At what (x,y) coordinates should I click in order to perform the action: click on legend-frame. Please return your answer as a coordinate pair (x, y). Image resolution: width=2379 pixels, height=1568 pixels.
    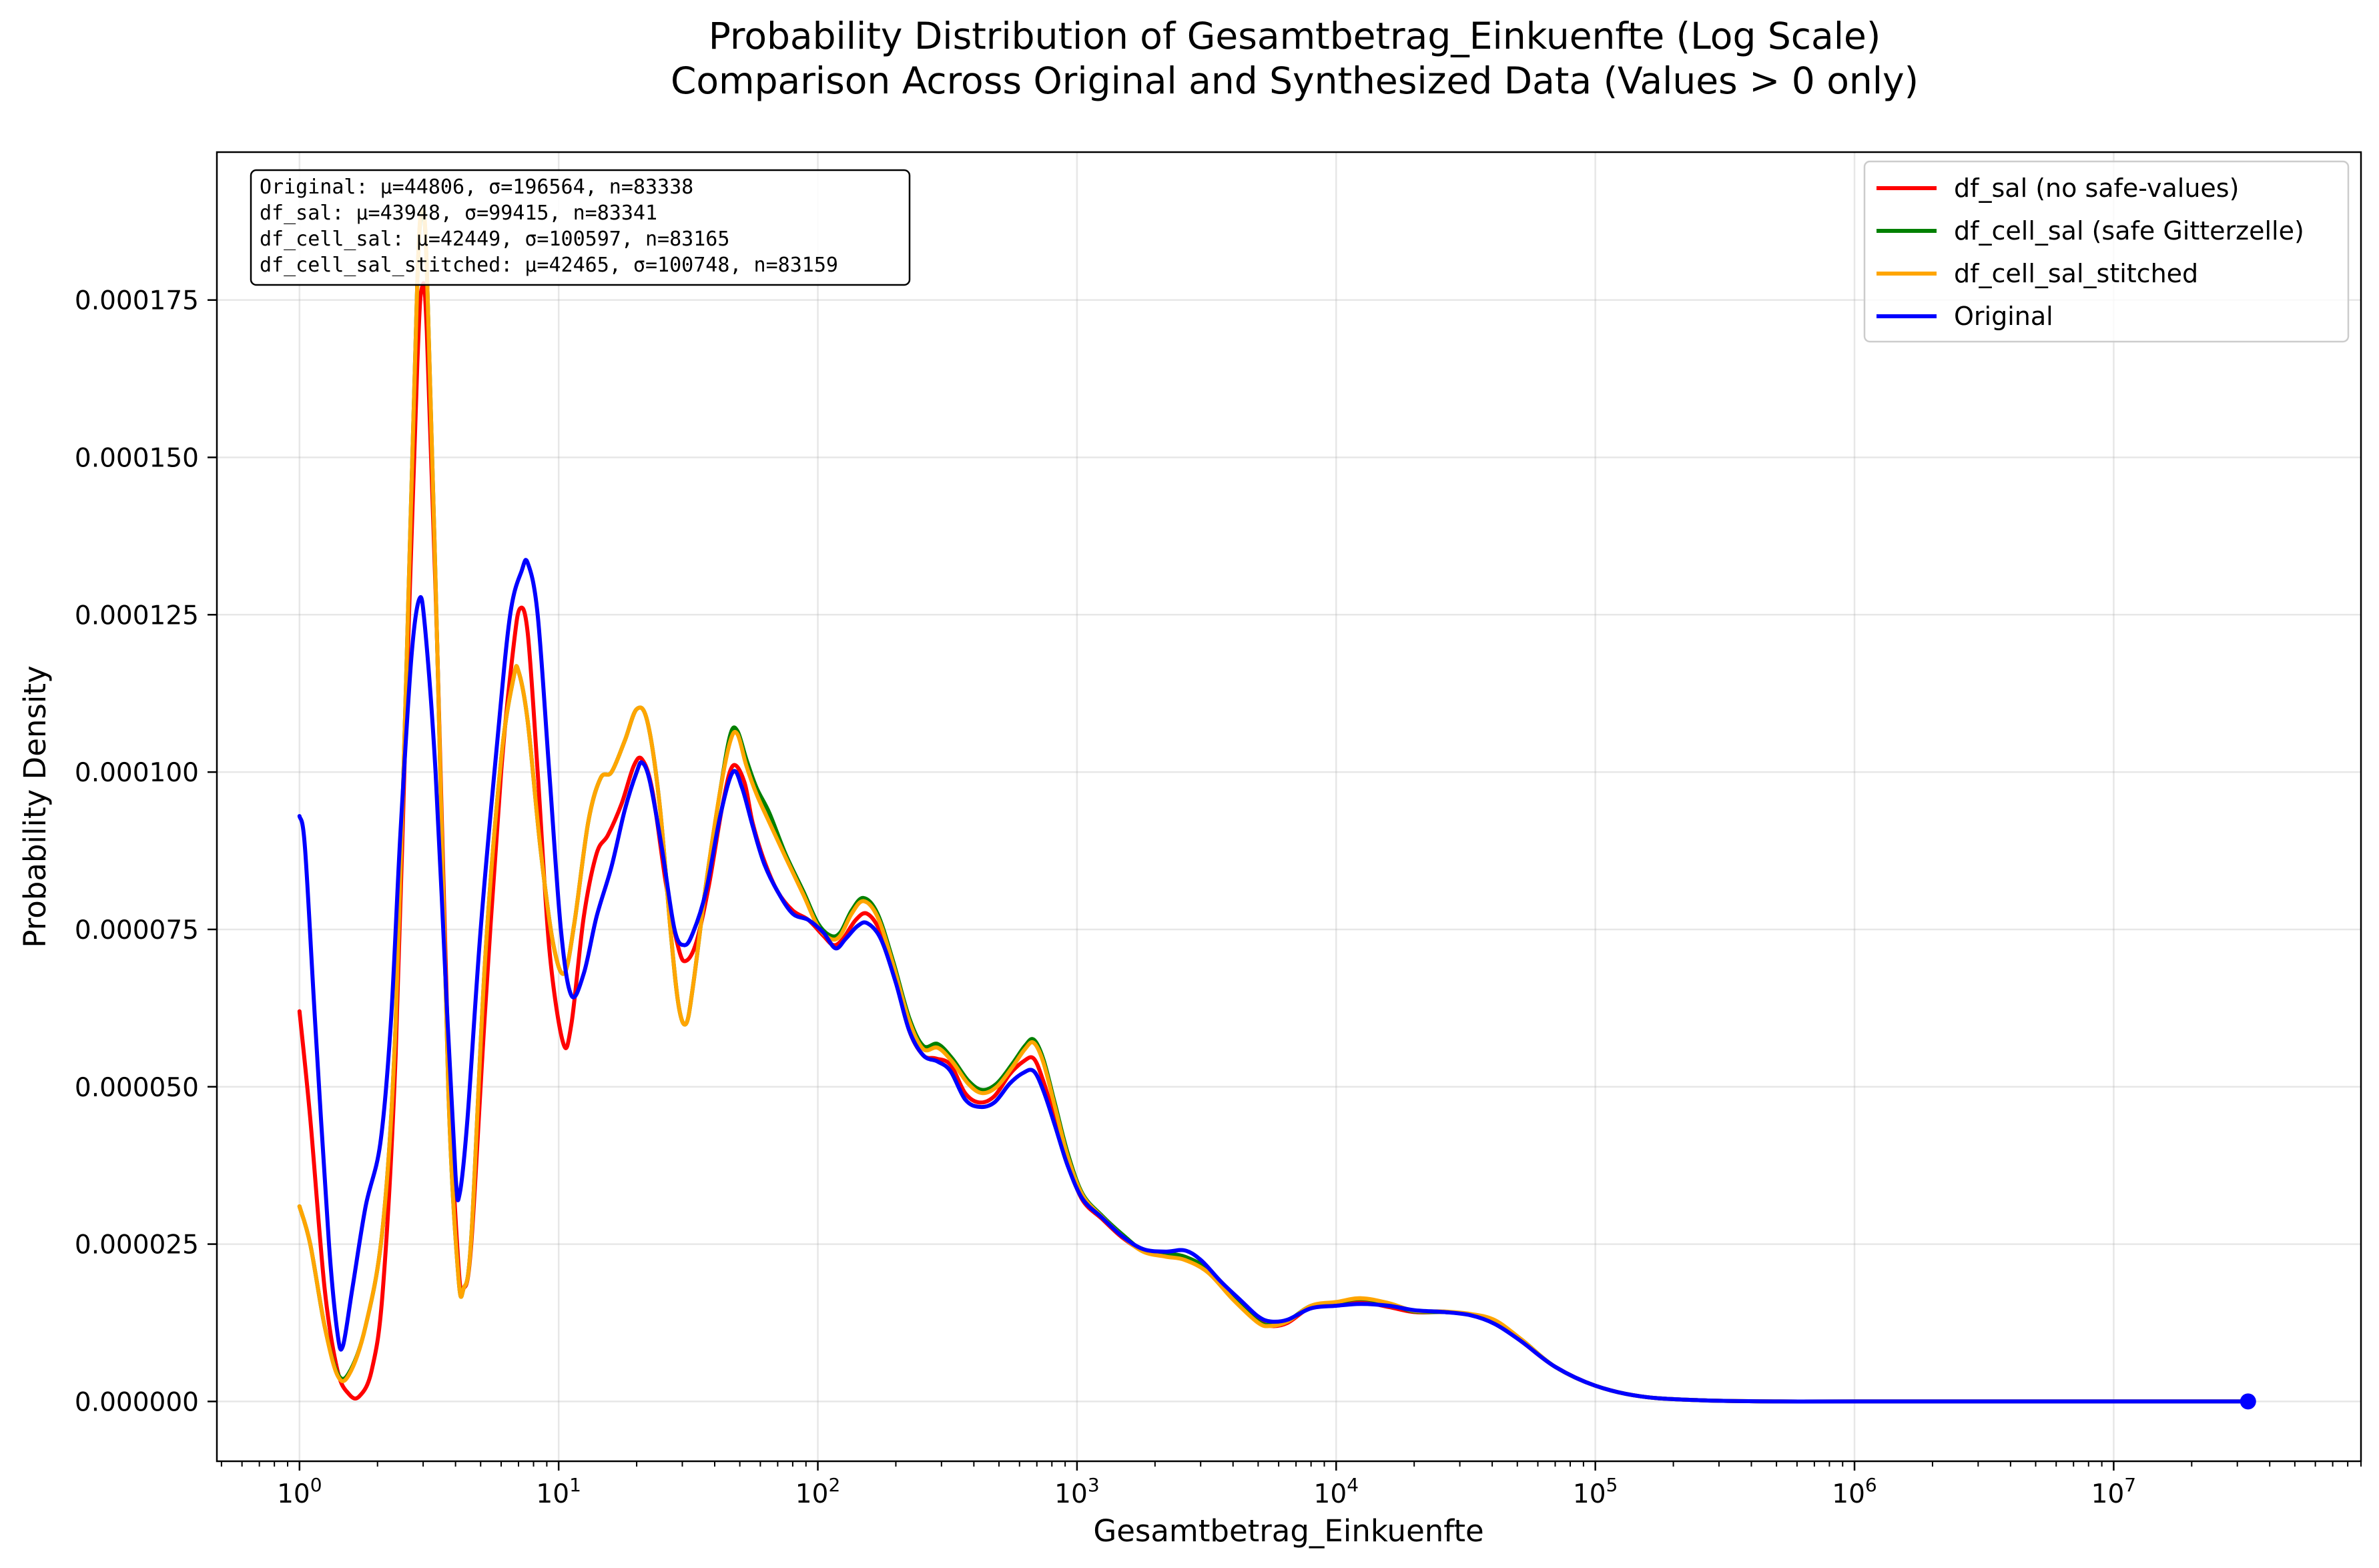
    Looking at the image, I should click on (2106, 252).